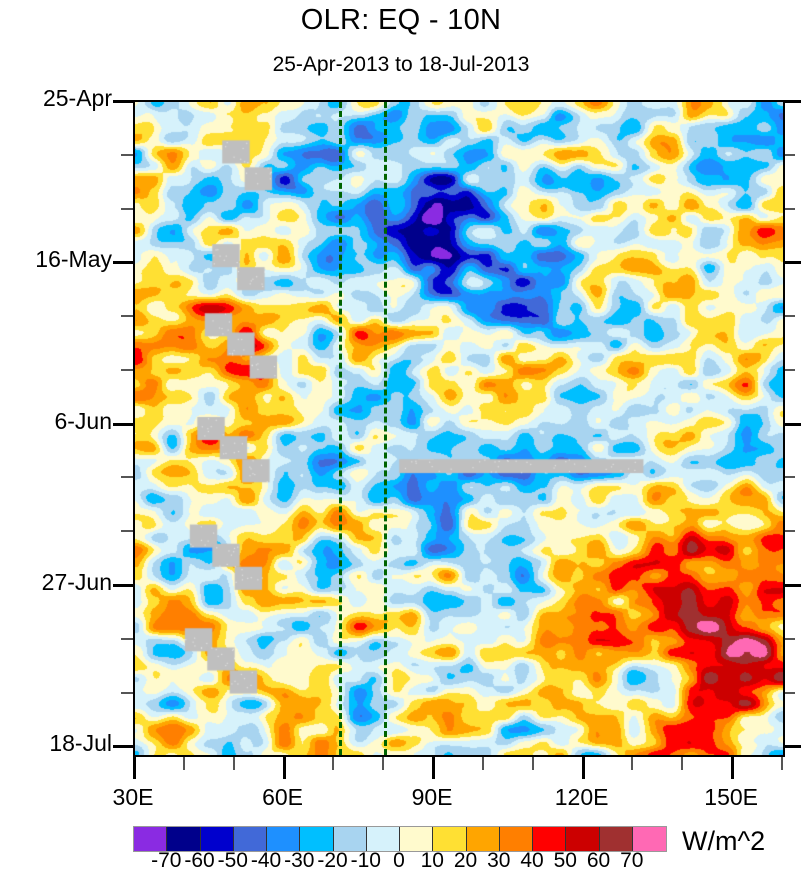 This screenshot has height=873, width=802. Describe the element at coordinates (401, 20) in the screenshot. I see `chart-title: OLR: EQ - 10N` at that location.